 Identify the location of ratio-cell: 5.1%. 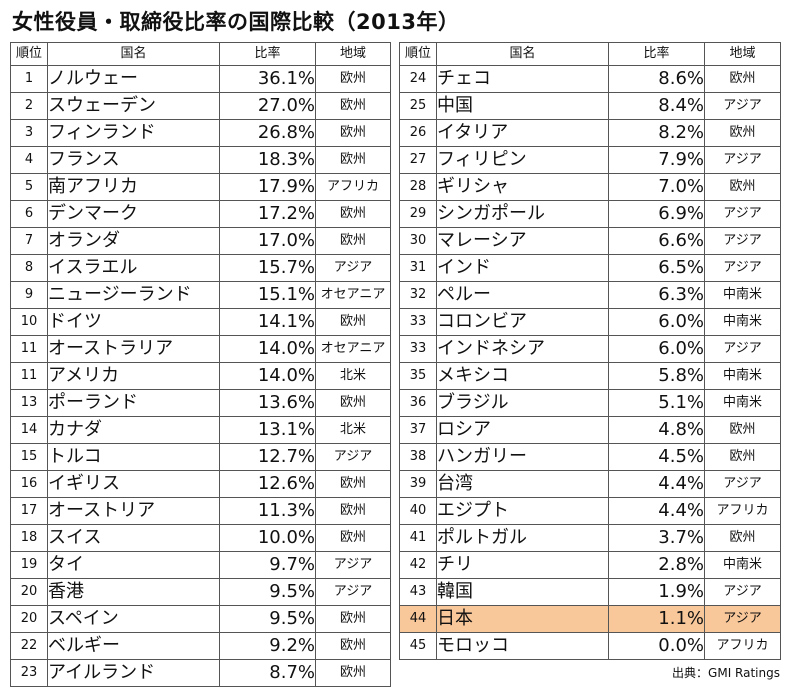
(656, 403).